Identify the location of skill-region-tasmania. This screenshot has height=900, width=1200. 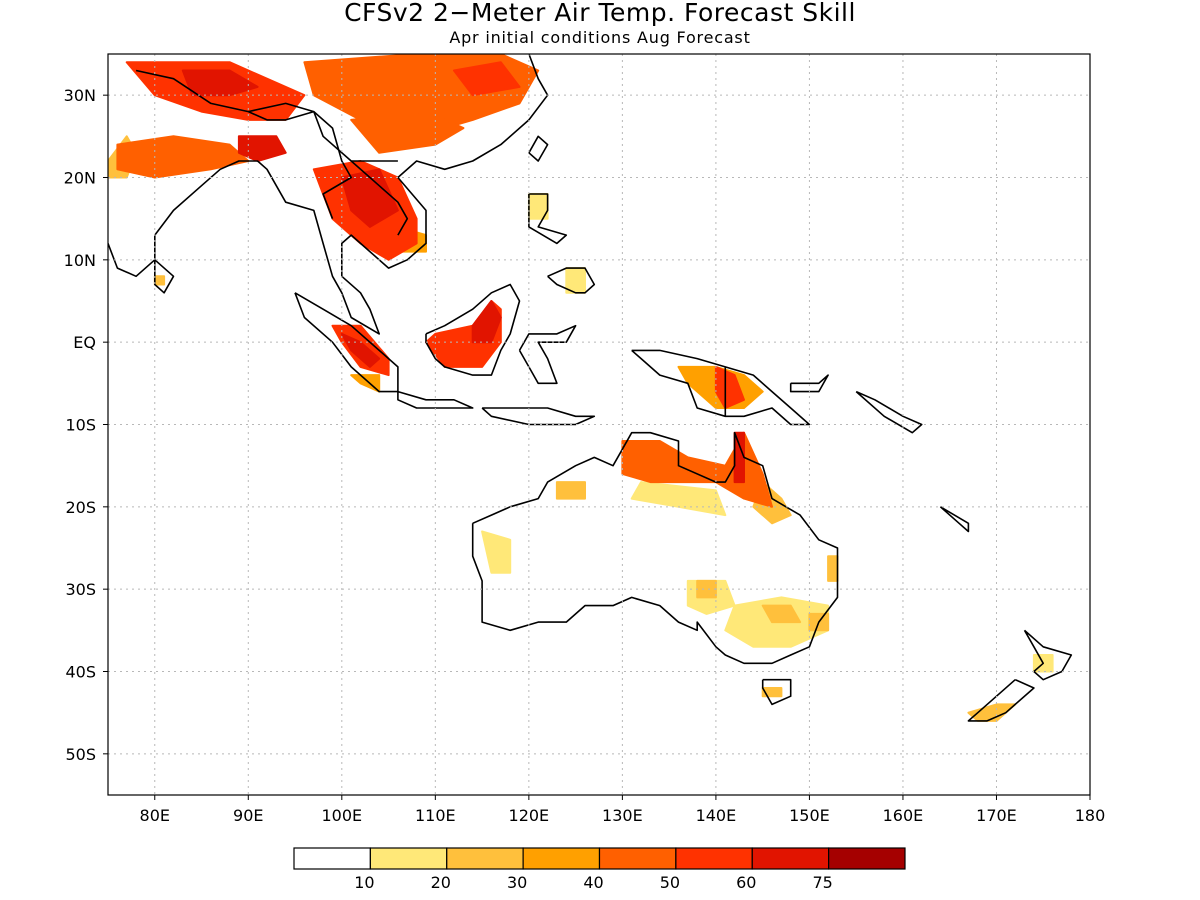
(772, 692).